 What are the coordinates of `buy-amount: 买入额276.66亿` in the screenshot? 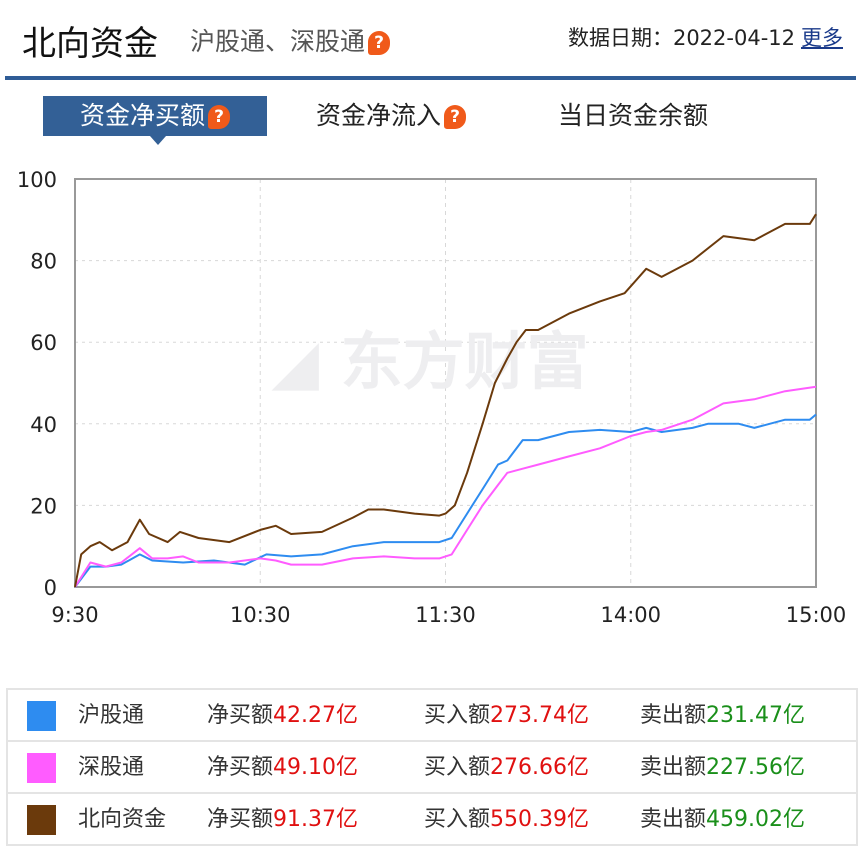 It's located at (506, 768).